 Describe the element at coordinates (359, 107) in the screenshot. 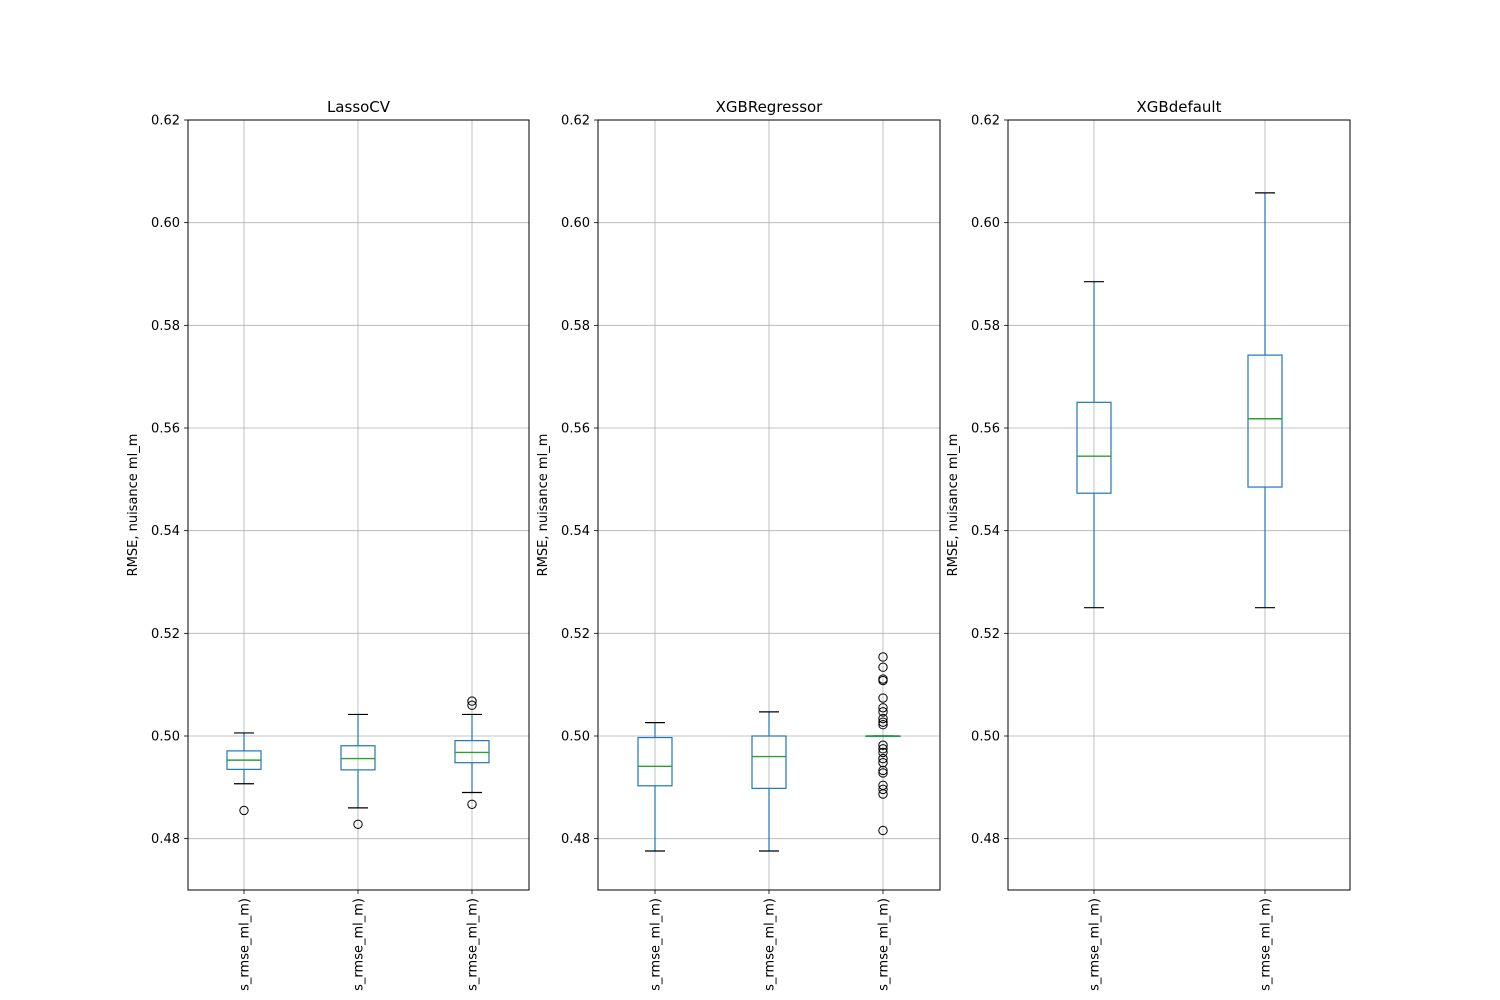

I see `chart-title: LassoCV` at that location.